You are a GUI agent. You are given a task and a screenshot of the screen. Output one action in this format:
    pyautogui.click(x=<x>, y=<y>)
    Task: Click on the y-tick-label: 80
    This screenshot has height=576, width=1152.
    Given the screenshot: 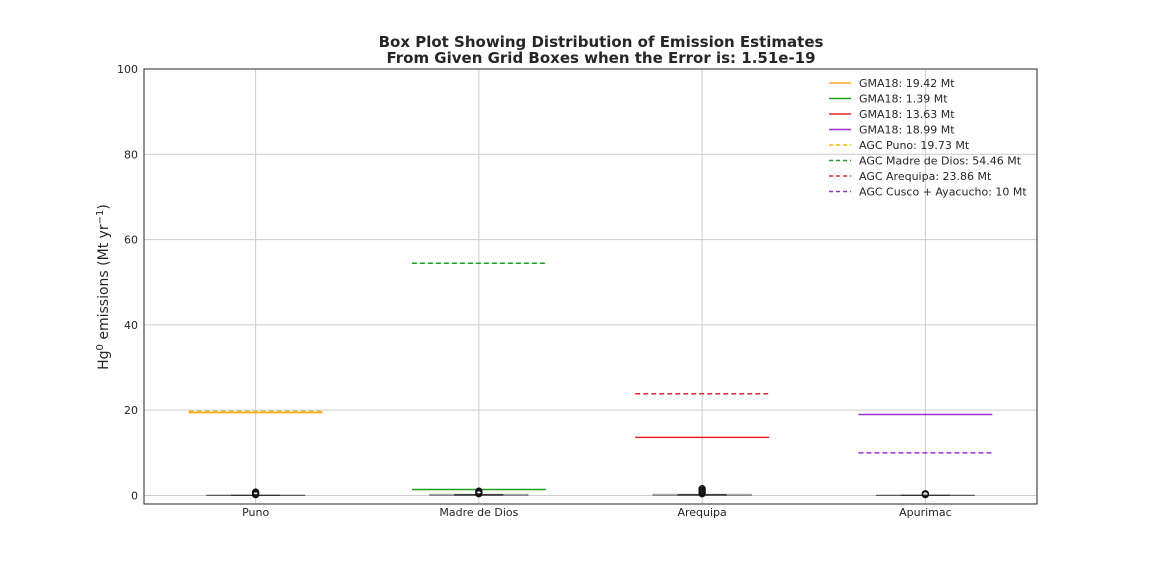 What is the action you would take?
    pyautogui.click(x=131, y=154)
    